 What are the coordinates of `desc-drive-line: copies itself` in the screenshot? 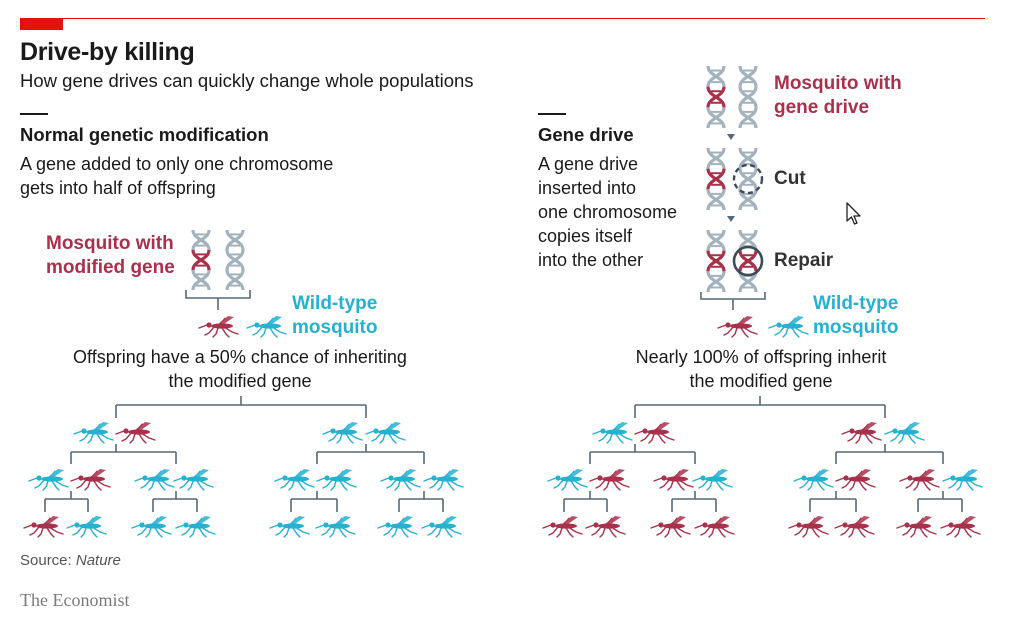 It's located at (585, 236).